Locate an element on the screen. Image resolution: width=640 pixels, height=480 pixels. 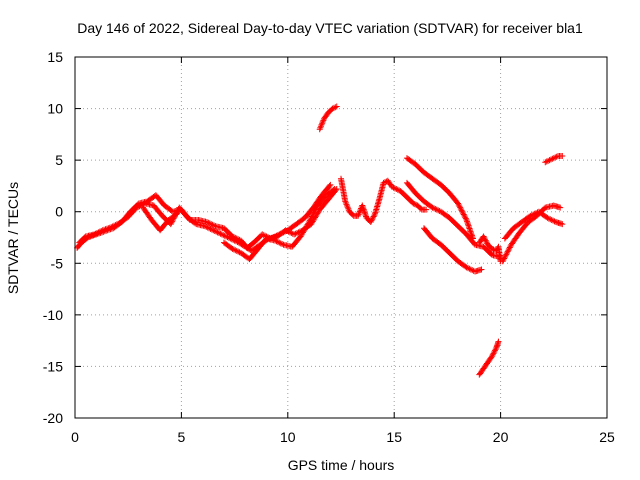
x-tick-label: 10 is located at coordinates (288, 437).